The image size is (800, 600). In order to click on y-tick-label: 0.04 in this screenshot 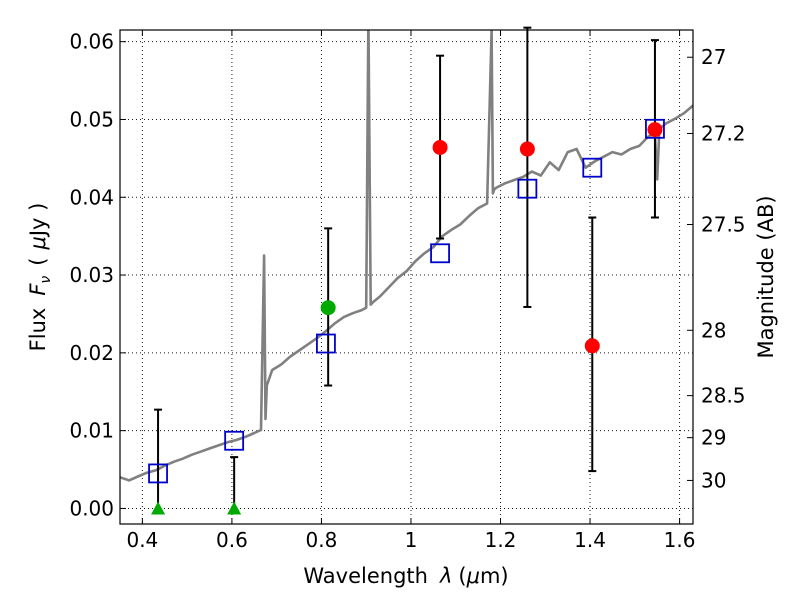, I will do `click(91, 197)`.